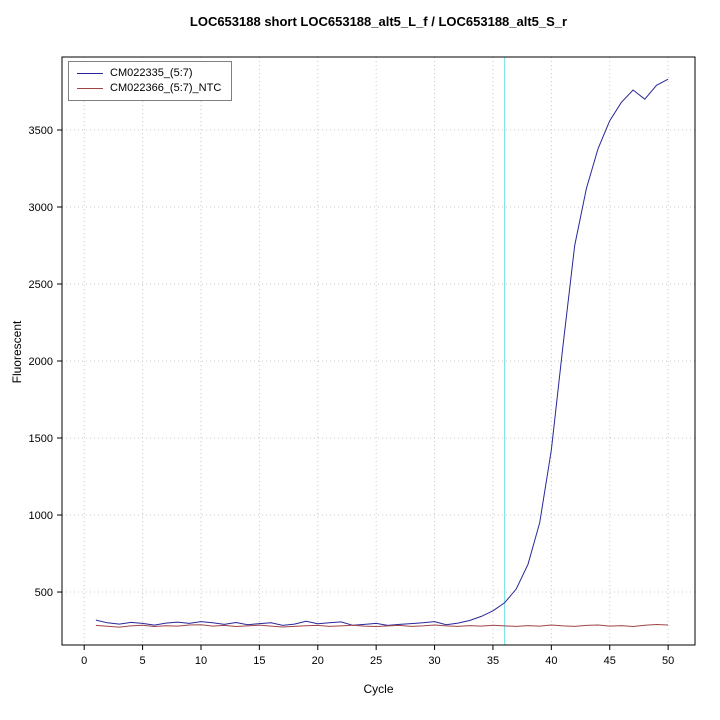 This screenshot has width=720, height=720. What do you see at coordinates (493, 661) in the screenshot?
I see `x-tick-label: 35` at bounding box center [493, 661].